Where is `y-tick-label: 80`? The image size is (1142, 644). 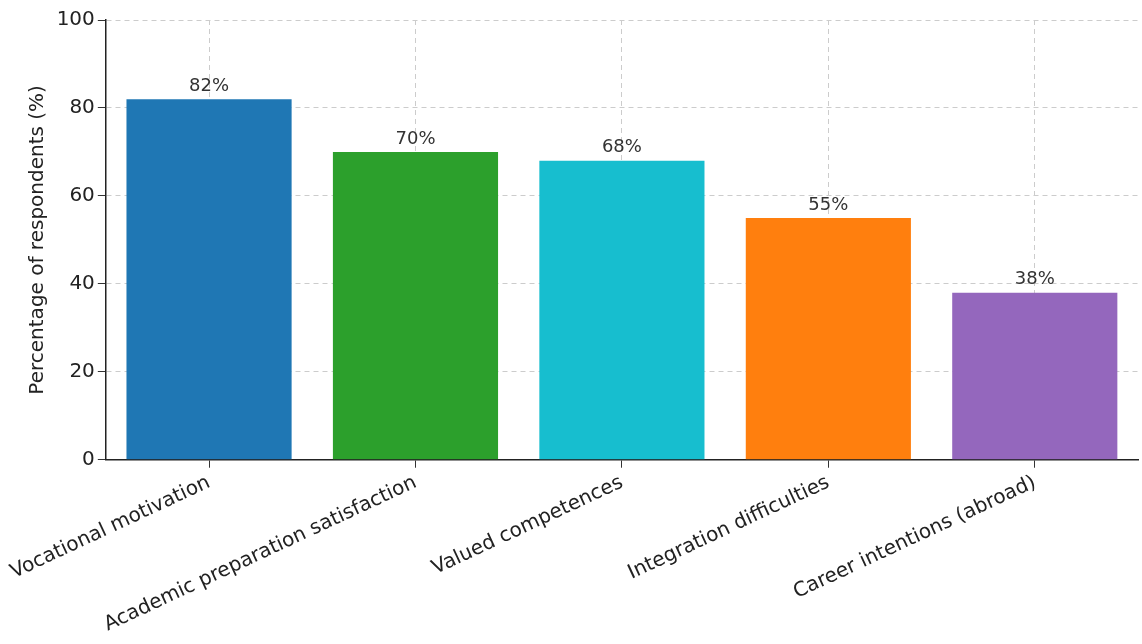 y-tick-label: 80 is located at coordinates (82, 106).